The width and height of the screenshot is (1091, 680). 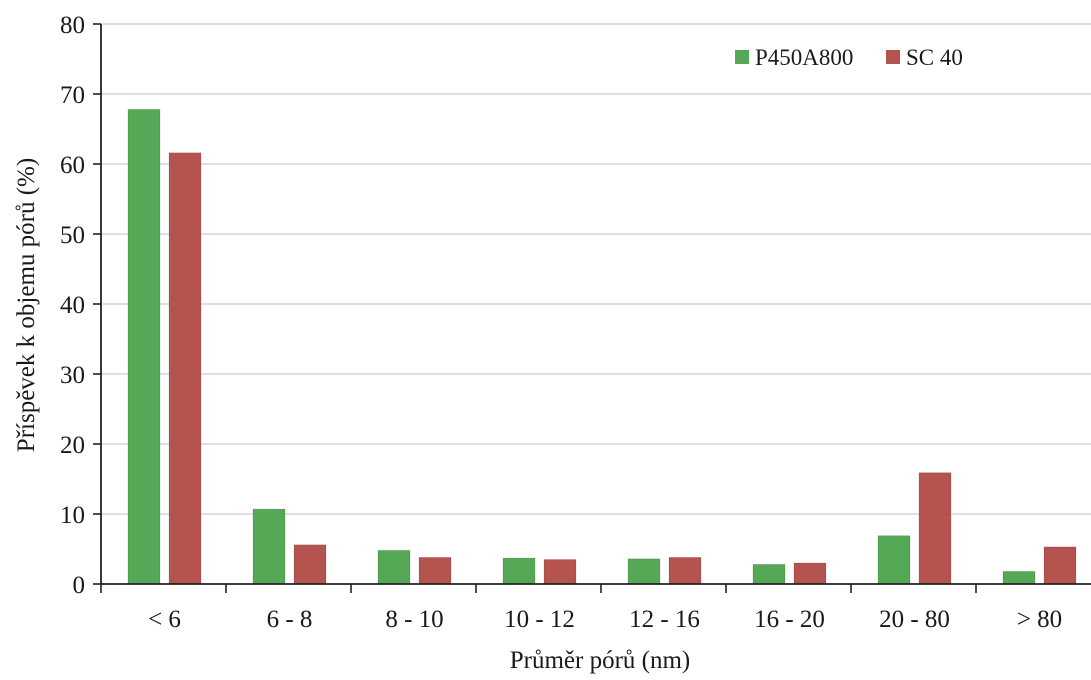 I want to click on x-tick-label: 16 - 20, so click(x=789, y=619).